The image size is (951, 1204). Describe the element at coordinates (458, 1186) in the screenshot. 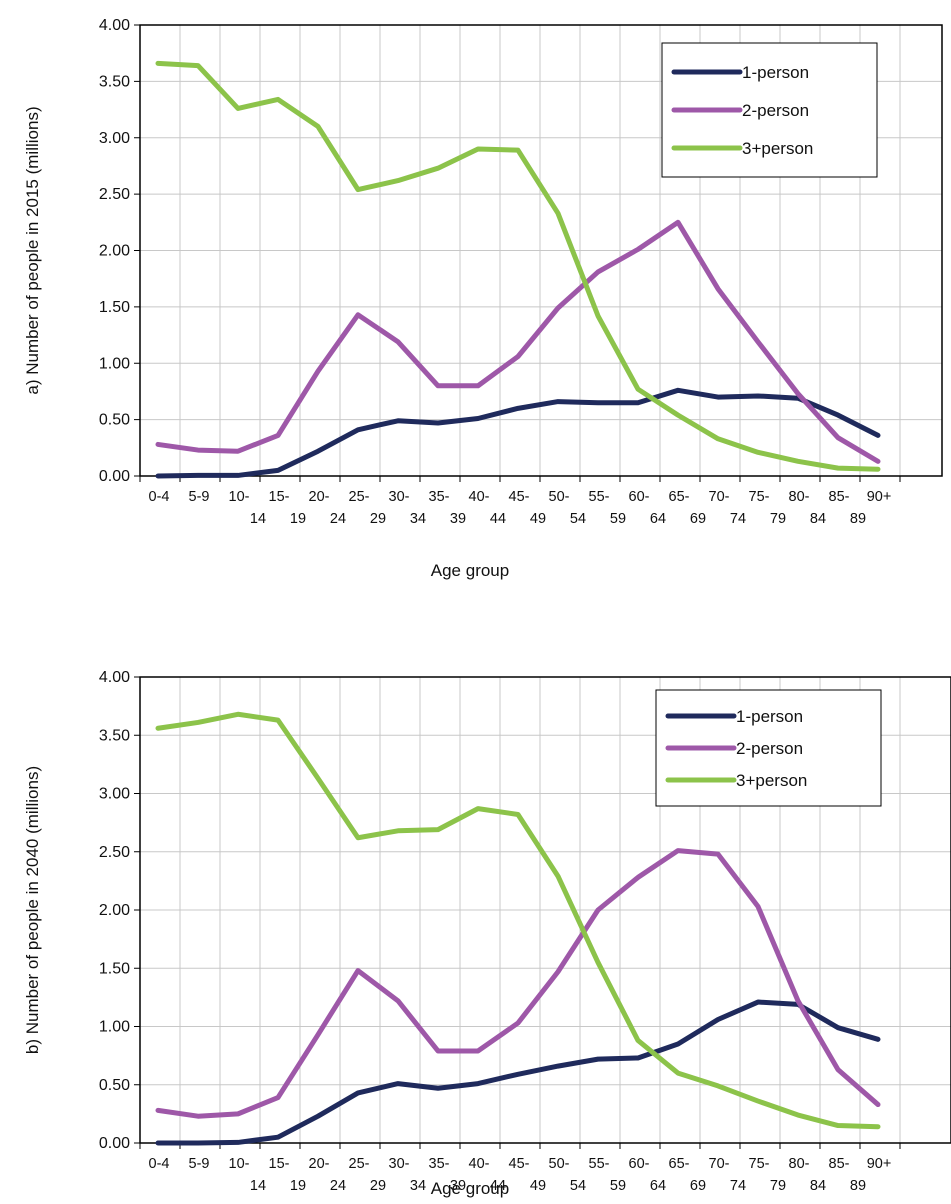

I see `chart-b-x-tick-label-line2: 39` at that location.